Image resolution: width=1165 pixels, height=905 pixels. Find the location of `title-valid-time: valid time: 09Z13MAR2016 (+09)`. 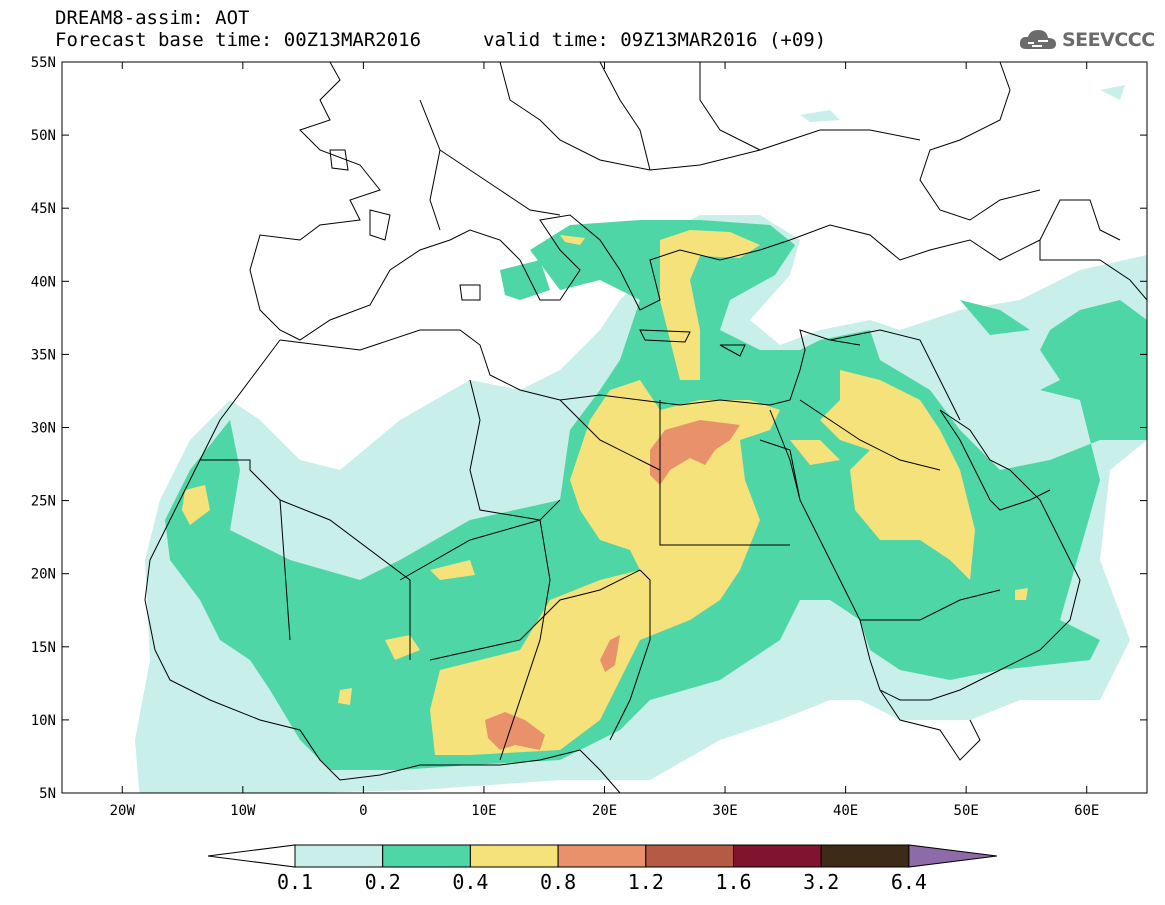

title-valid-time: valid time: 09Z13MAR2016 (+09) is located at coordinates (655, 40).